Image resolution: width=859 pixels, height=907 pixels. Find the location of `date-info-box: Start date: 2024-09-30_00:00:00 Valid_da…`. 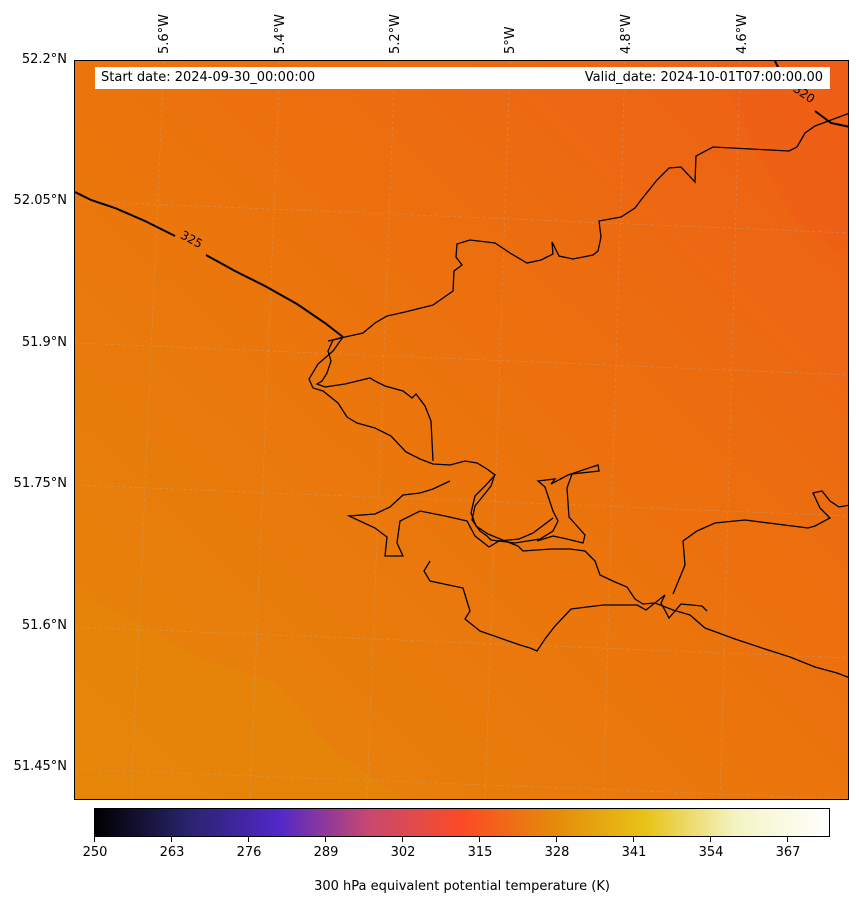

date-info-box: Start date: 2024-09-30_00:00:00 Valid_da… is located at coordinates (462, 78).